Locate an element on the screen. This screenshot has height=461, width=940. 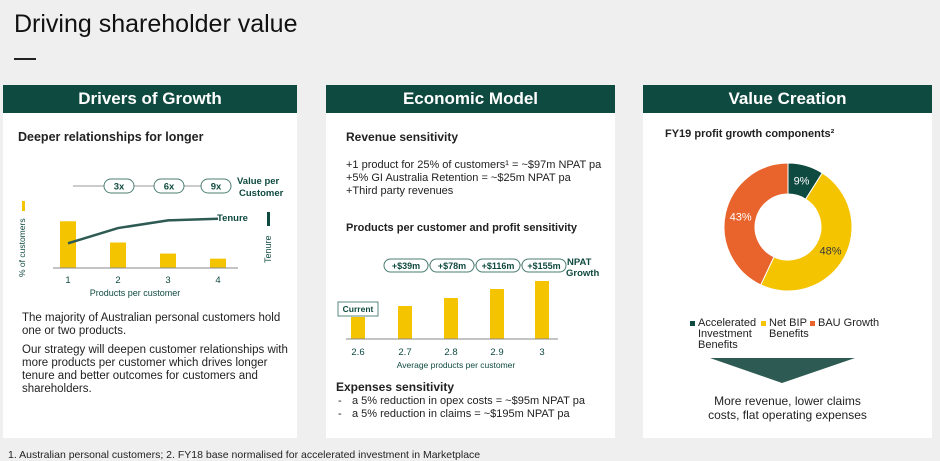
growth-label: Growth is located at coordinates (582, 273).